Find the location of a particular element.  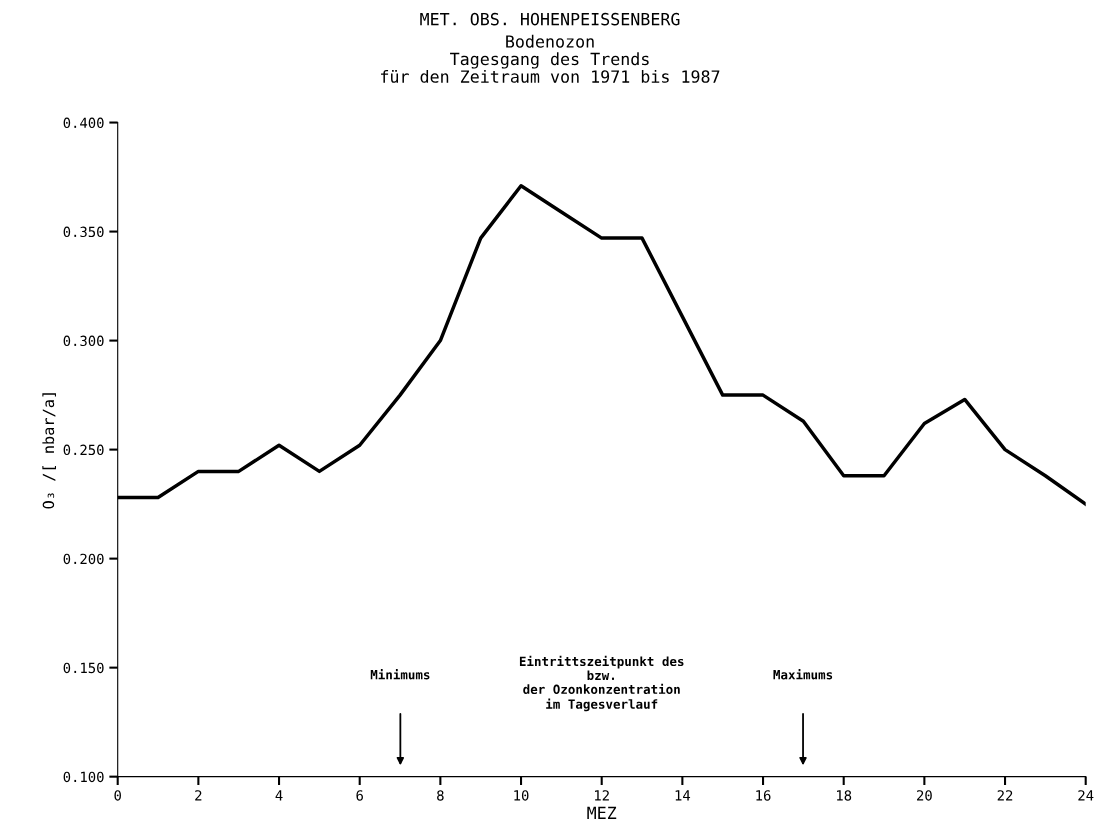

x-tick-label: 22 is located at coordinates (1005, 795).